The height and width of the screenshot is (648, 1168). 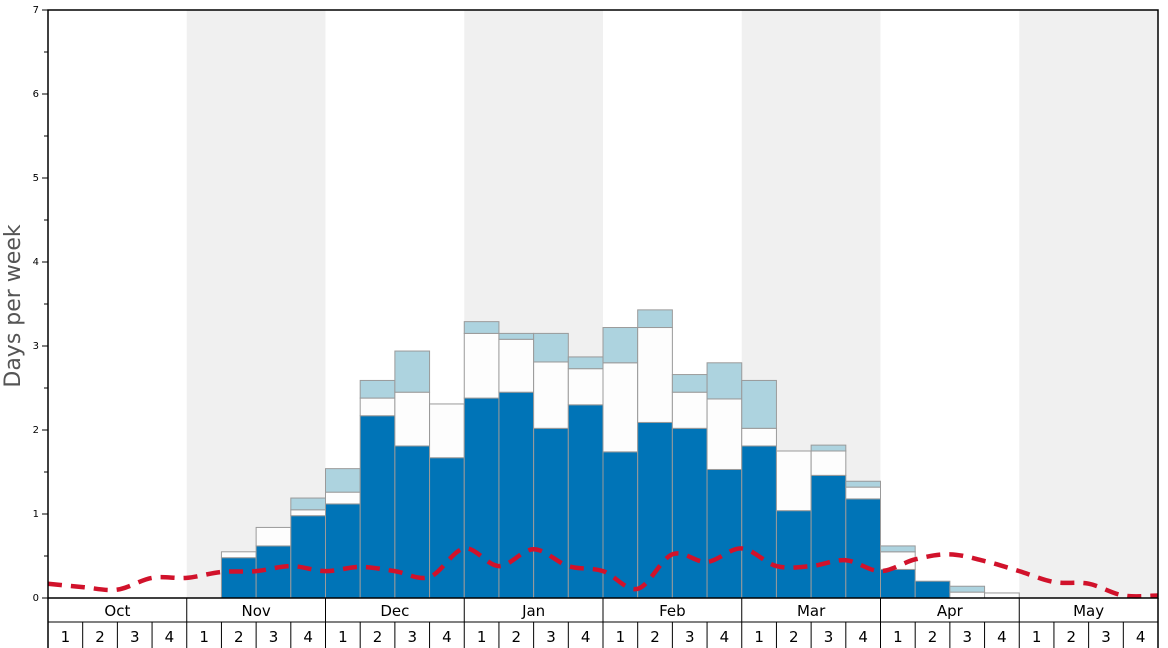 I want to click on bar-week-19-dark, so click(x=689, y=513).